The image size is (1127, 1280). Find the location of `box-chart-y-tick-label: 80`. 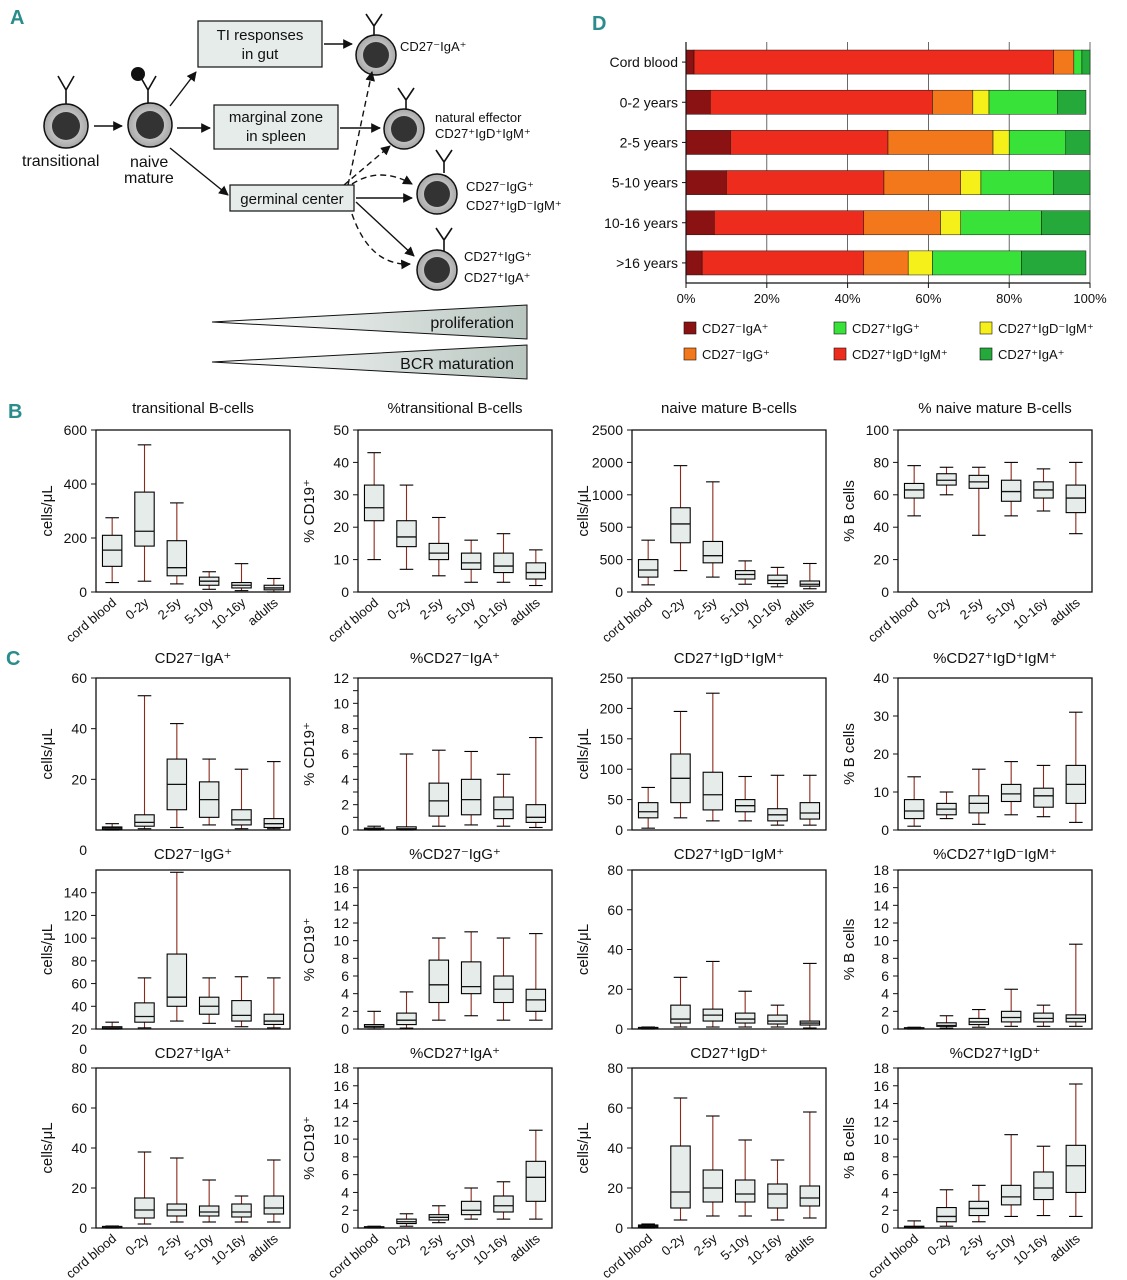

box-chart-y-tick-label: 80 is located at coordinates (79, 1068).